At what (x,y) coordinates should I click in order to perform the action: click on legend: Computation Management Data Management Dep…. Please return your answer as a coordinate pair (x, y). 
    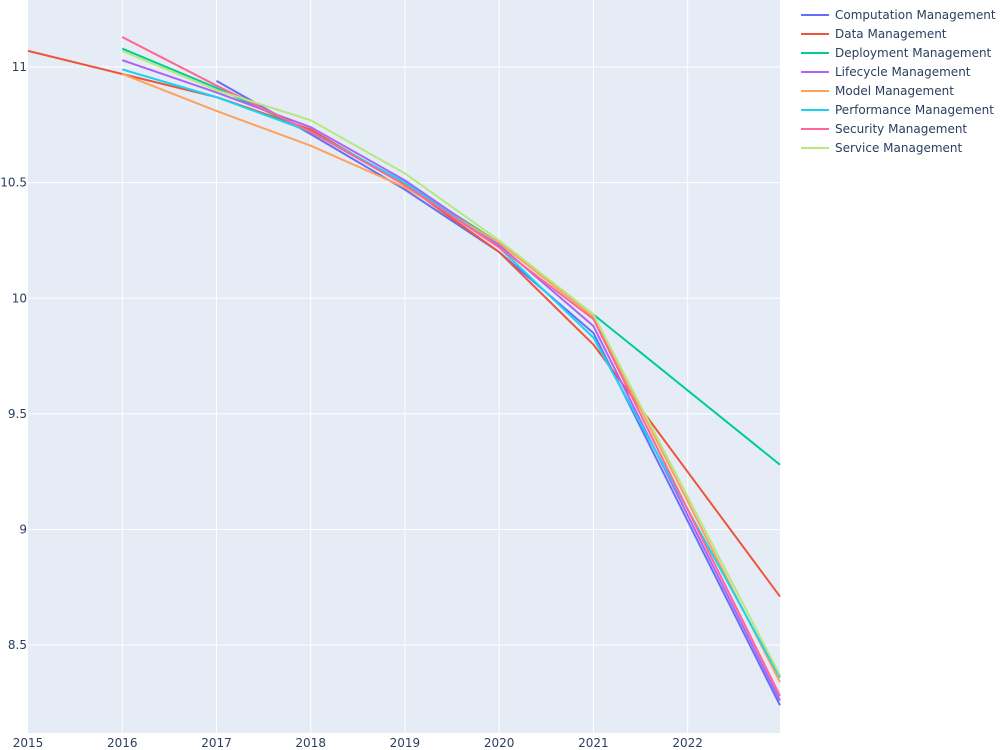
    Looking at the image, I should click on (898, 81).